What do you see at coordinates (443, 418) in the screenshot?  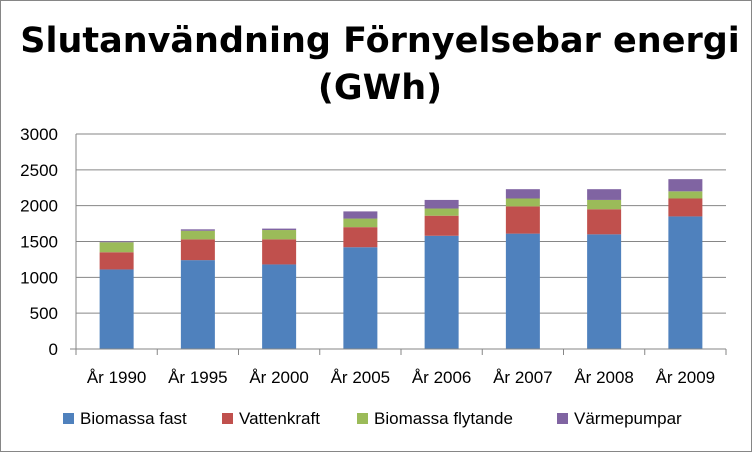 I see `legend-label: Biomassa flytande` at bounding box center [443, 418].